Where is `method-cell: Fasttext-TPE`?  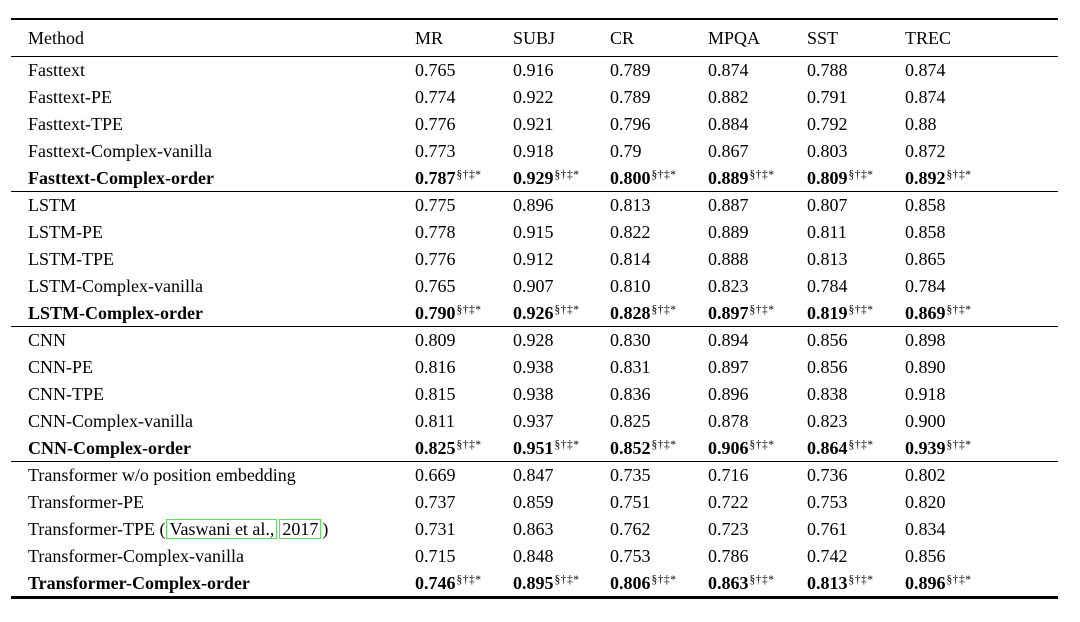 method-cell: Fasttext-TPE is located at coordinates (221, 124).